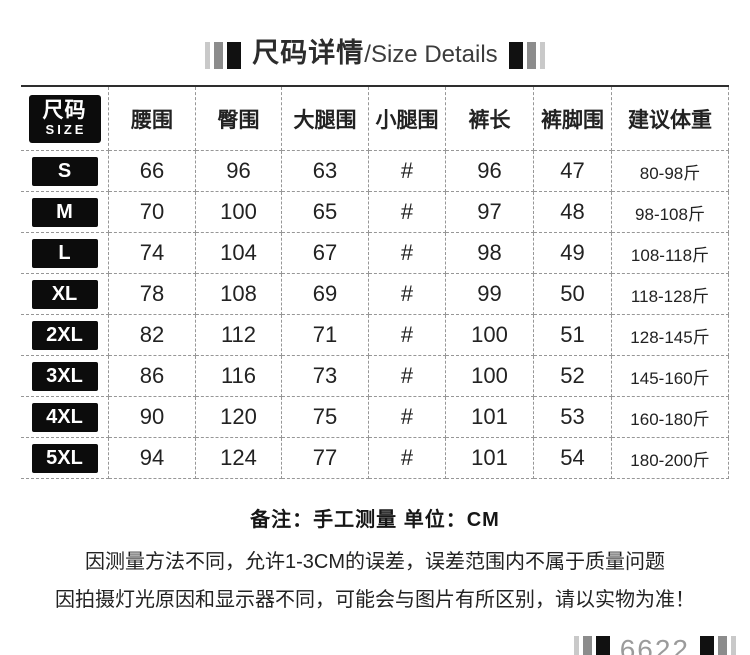 Image resolution: width=750 pixels, height=655 pixels. I want to click on value-cell: 82, so click(152, 335).